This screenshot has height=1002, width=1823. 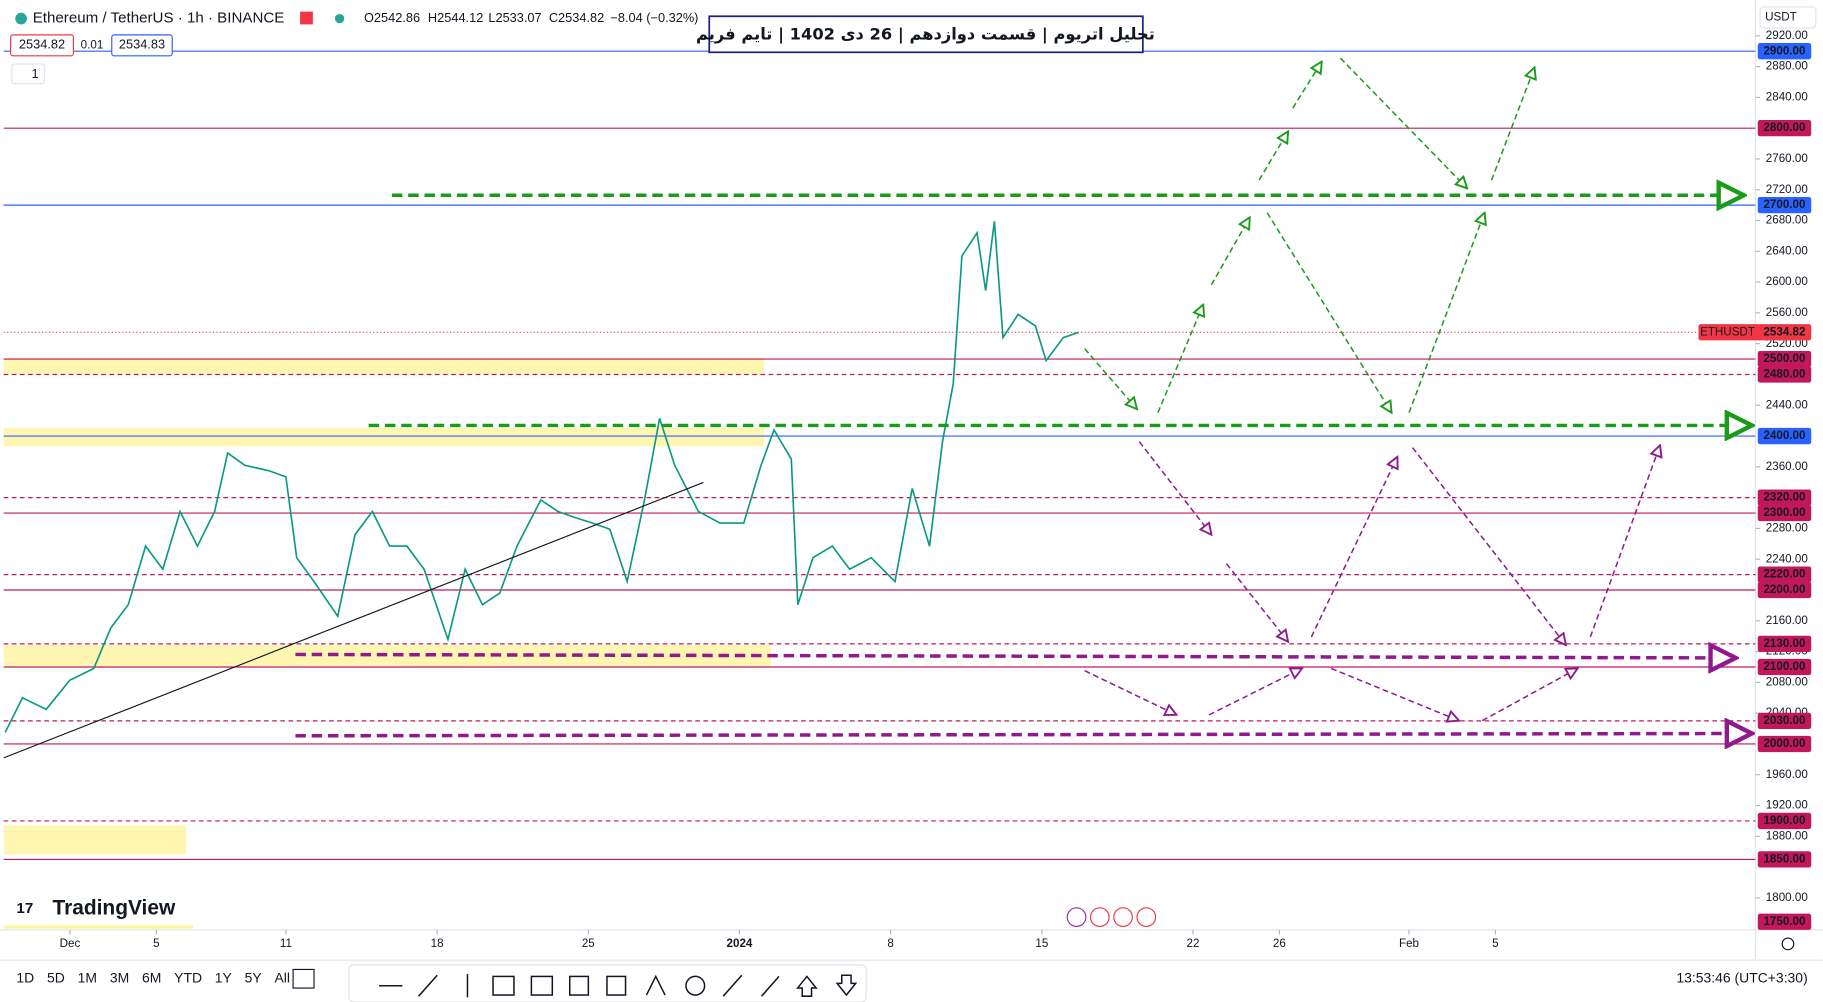 What do you see at coordinates (114, 908) in the screenshot?
I see `branding-text: TradingView` at bounding box center [114, 908].